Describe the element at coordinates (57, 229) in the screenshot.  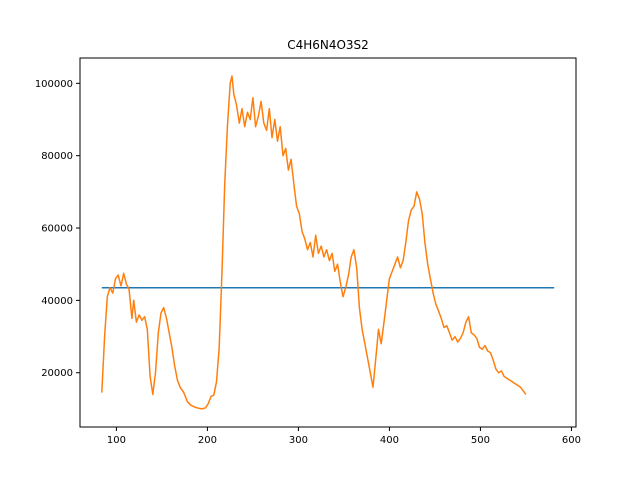
I see `y-tick-label: 60000` at that location.